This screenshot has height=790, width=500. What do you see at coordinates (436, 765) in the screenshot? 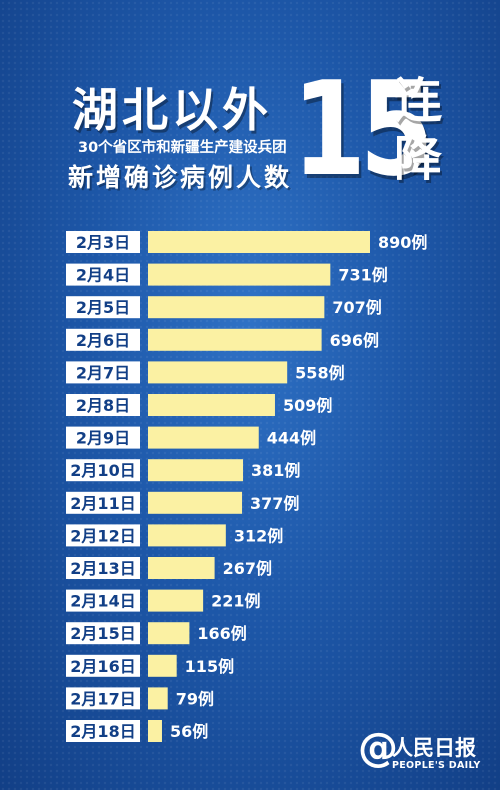
I see `logo-name-en: PEOPLE'S DAILY` at bounding box center [436, 765].